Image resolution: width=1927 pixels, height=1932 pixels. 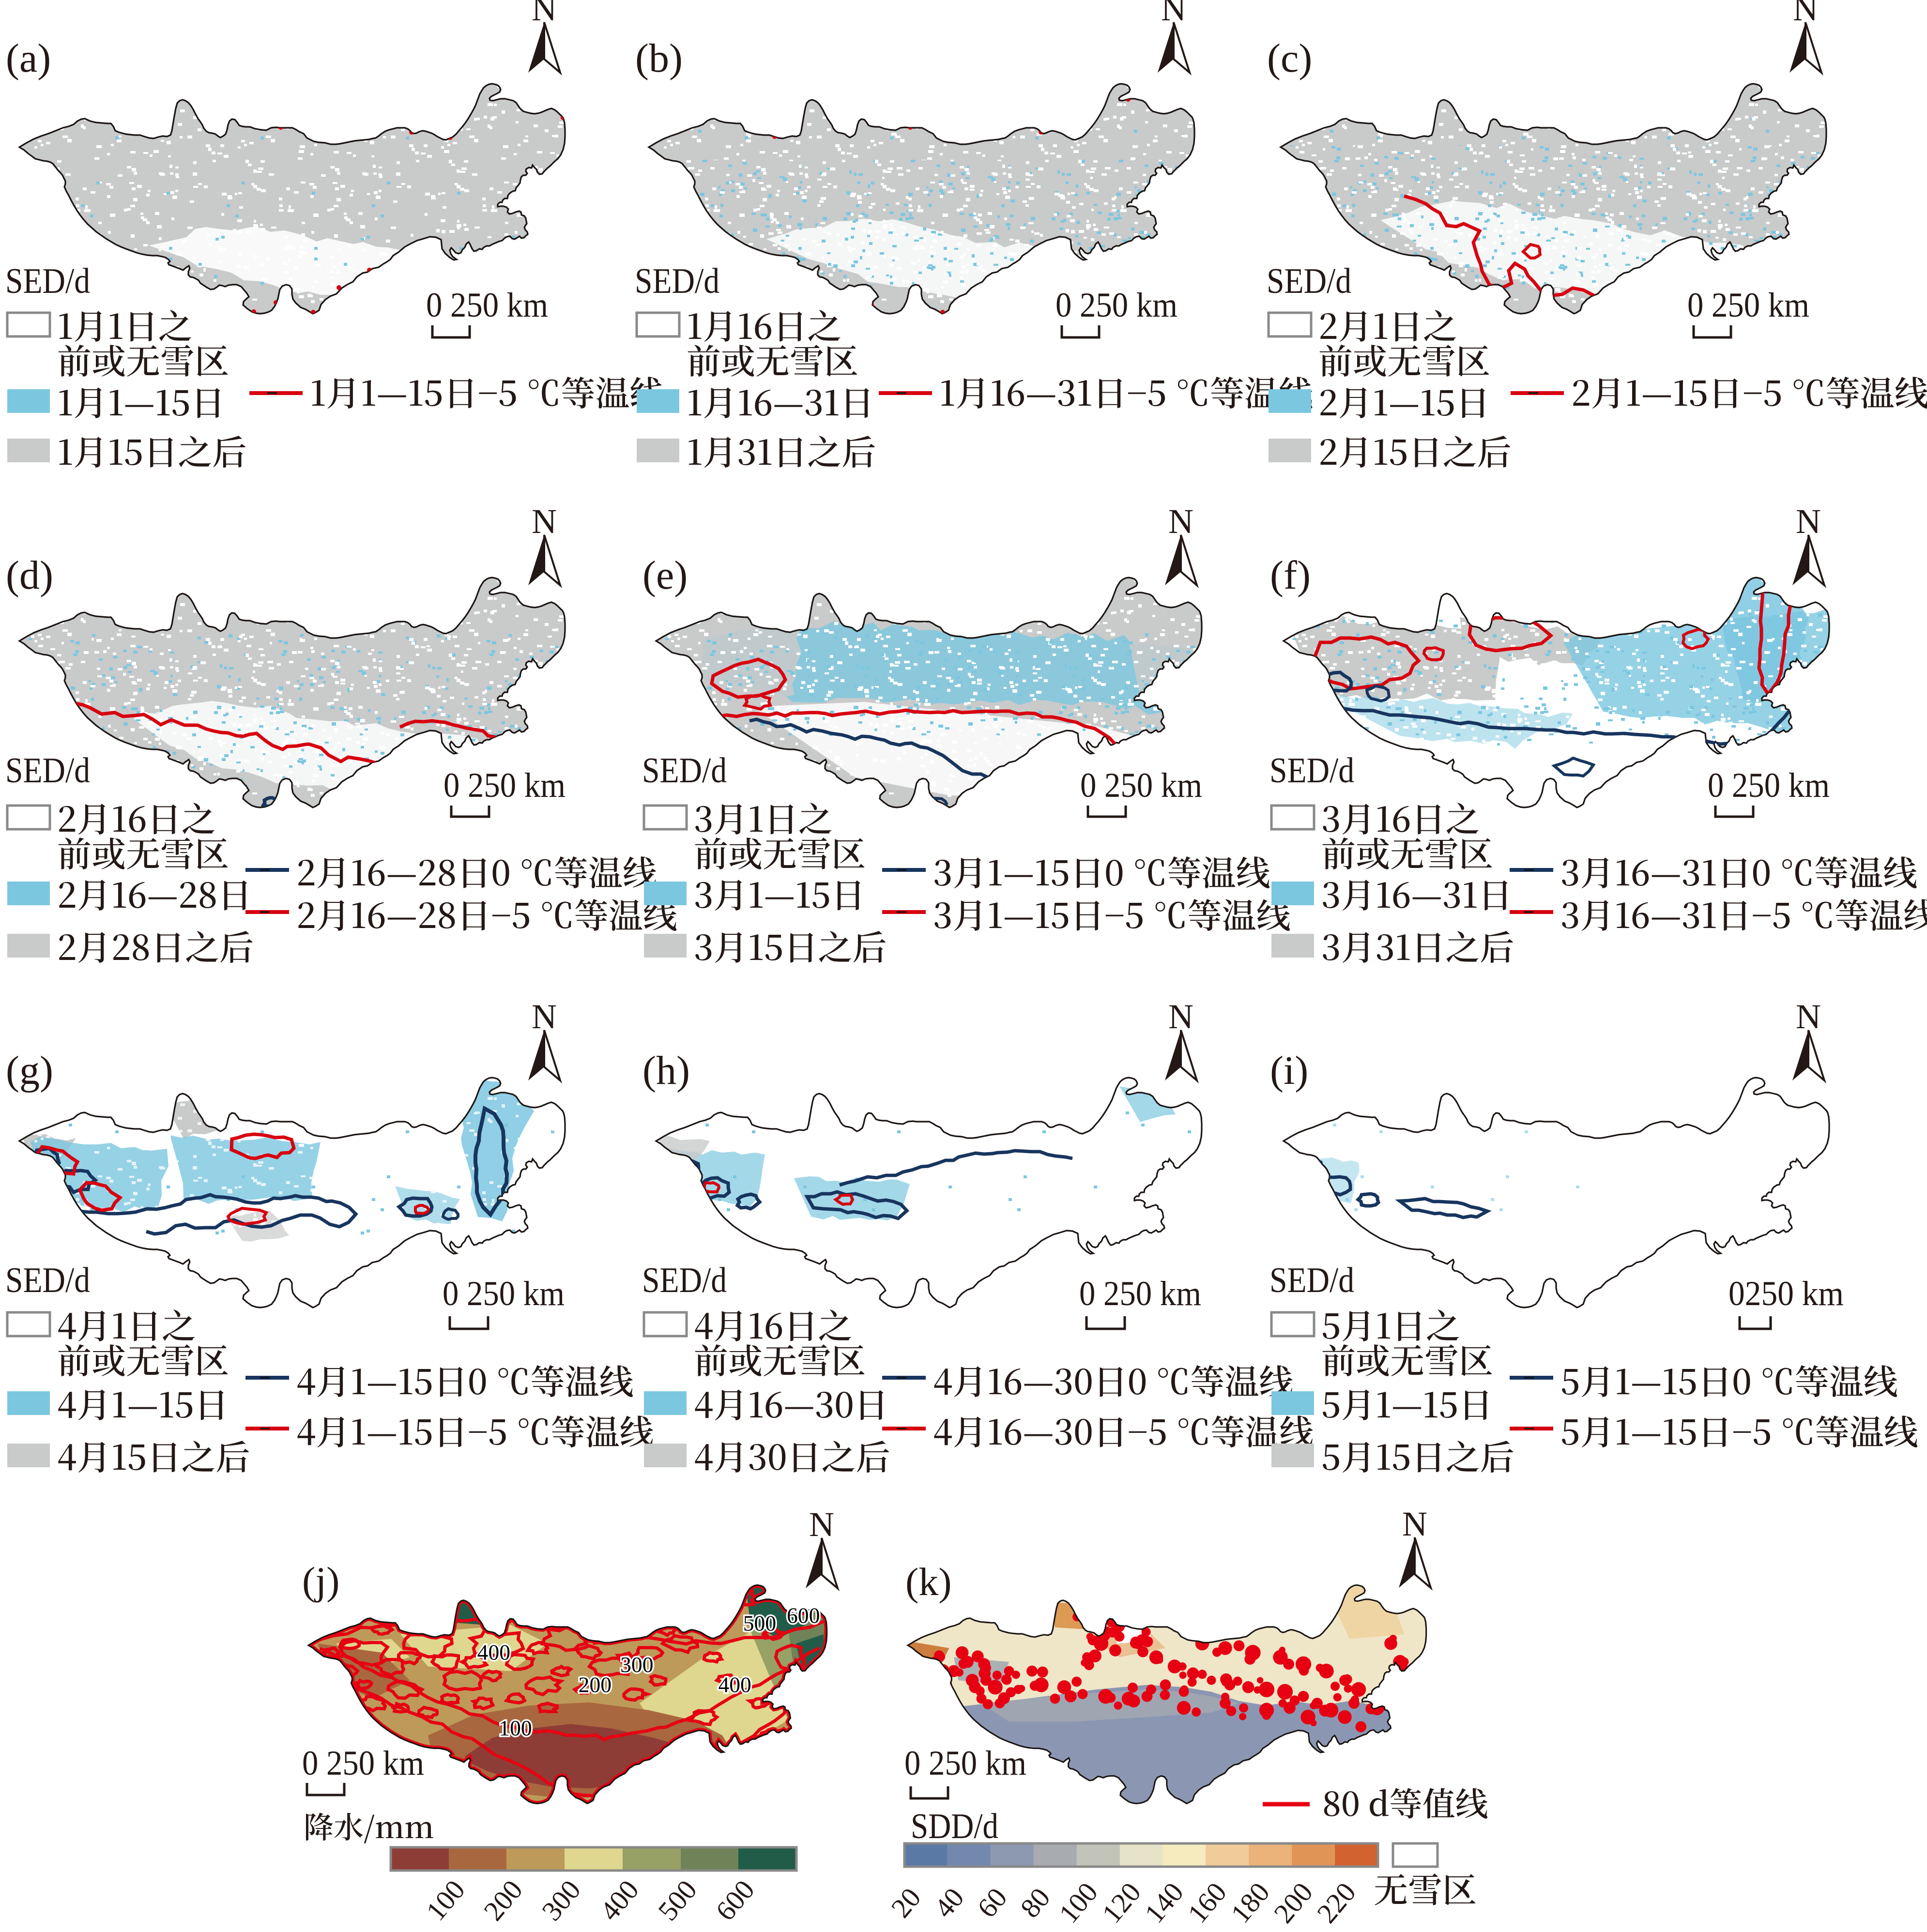 I want to click on svg-text: (i), so click(x=1289, y=1071).